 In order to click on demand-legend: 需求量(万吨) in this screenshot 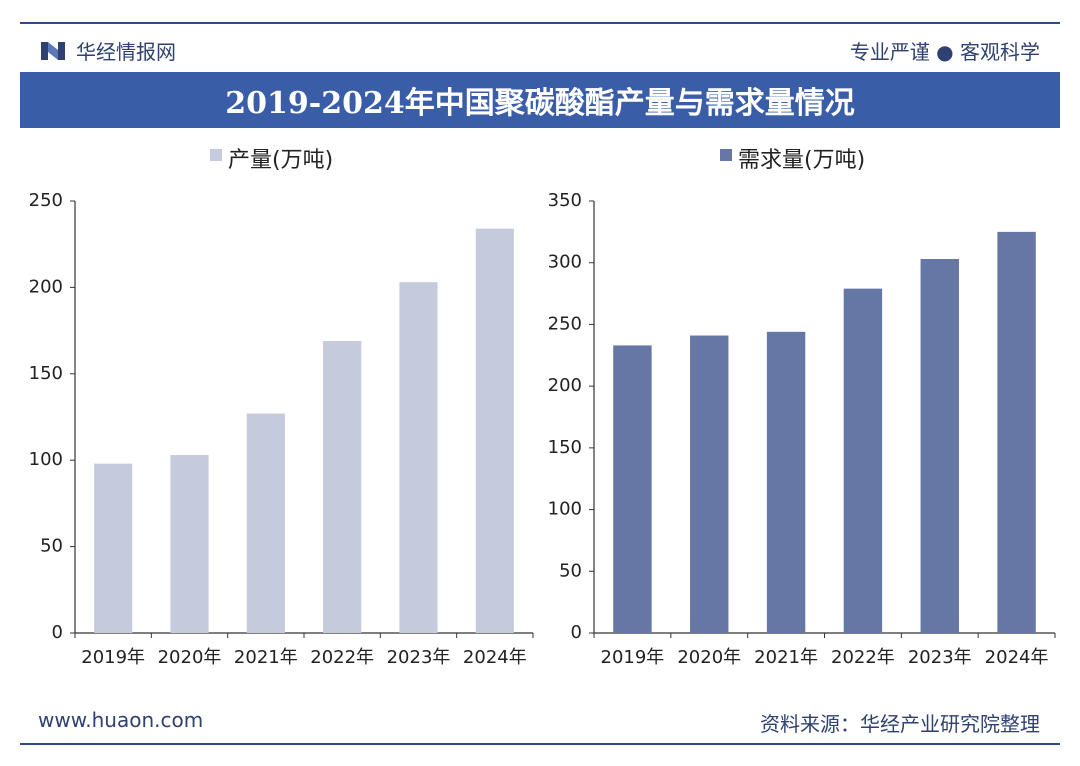, I will do `click(792, 160)`.